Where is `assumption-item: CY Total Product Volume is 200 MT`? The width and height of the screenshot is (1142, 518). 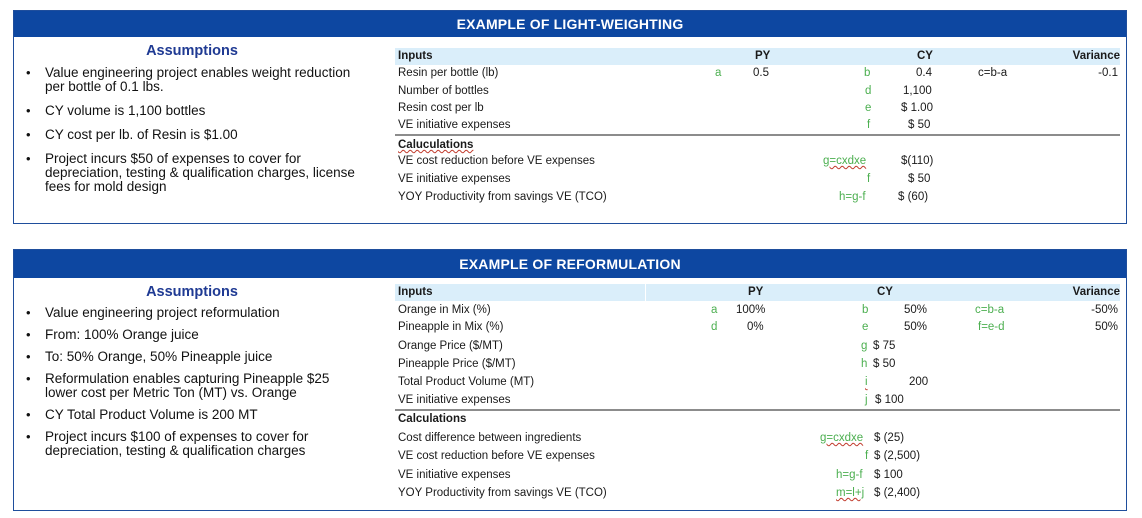 assumption-item: CY Total Product Volume is 200 MT is located at coordinates (192, 415).